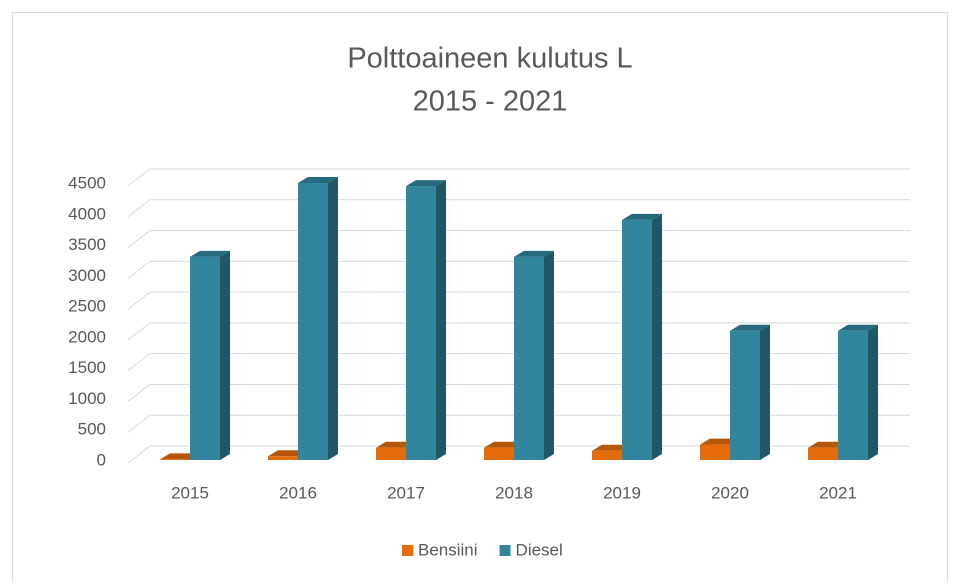  I want to click on x-tick-label: 2018, so click(514, 492).